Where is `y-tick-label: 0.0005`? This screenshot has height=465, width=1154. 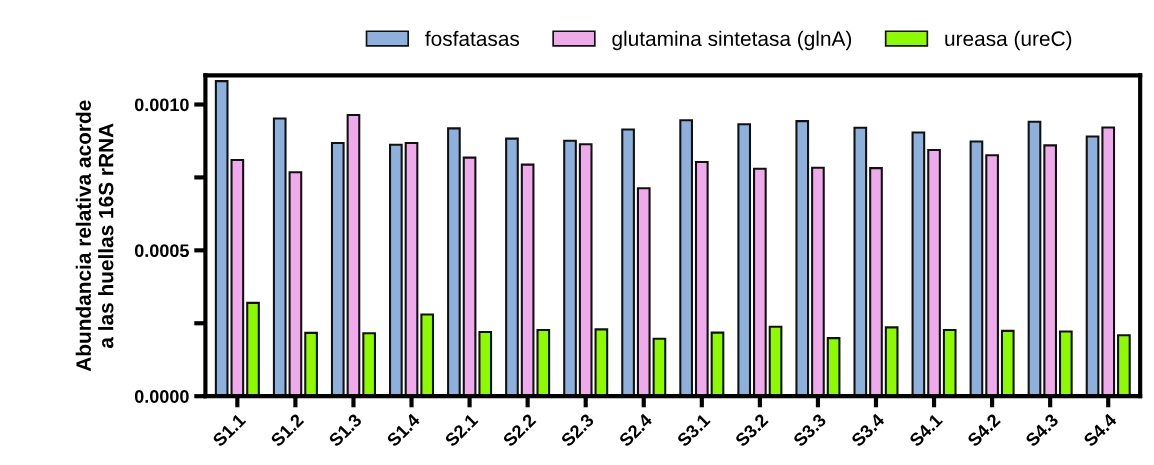 y-tick-label: 0.0005 is located at coordinates (161, 251).